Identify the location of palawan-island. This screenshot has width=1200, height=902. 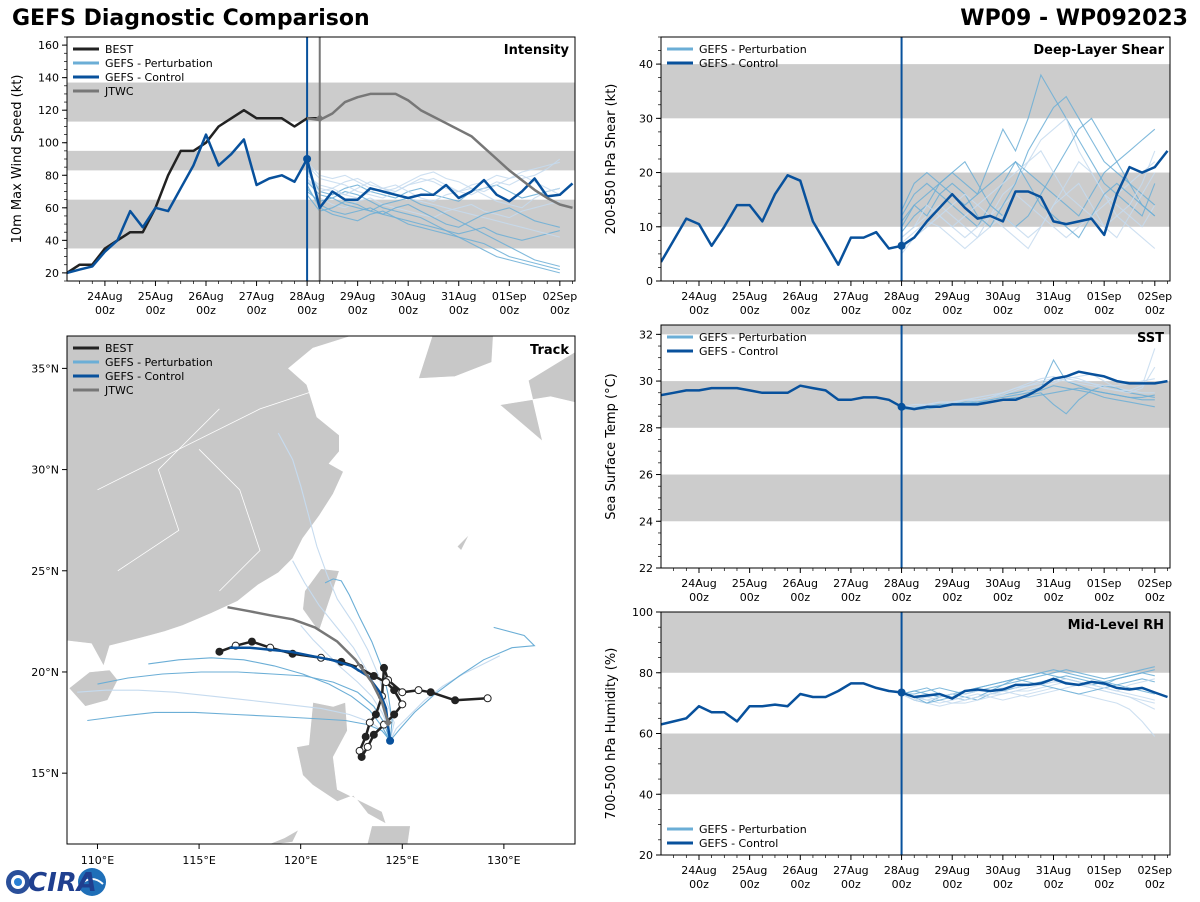
(284, 836).